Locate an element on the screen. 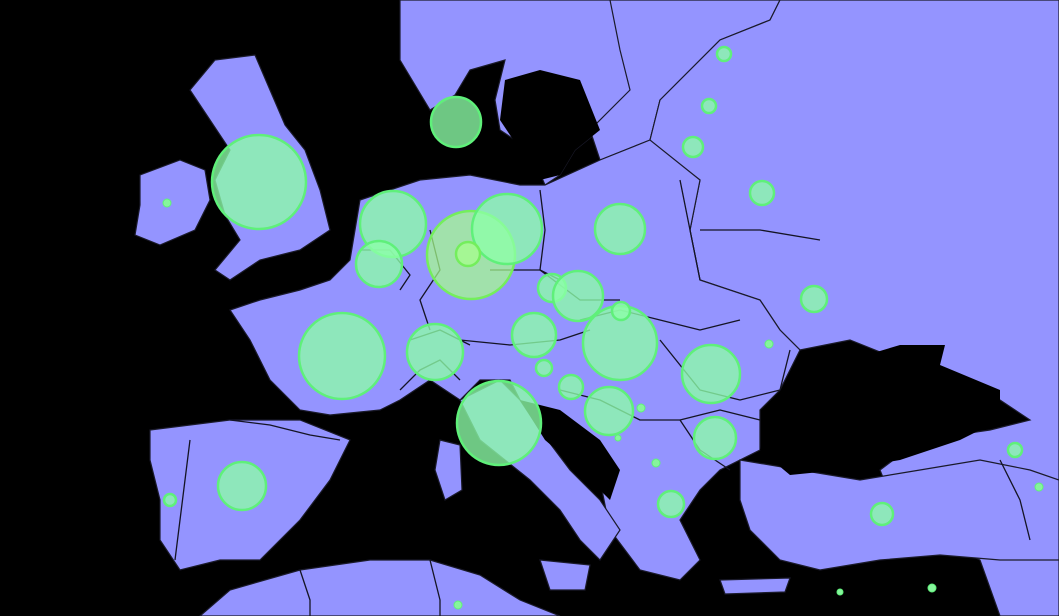 The width and height of the screenshot is (1059, 616). bubble-united-kingdom is located at coordinates (259, 182).